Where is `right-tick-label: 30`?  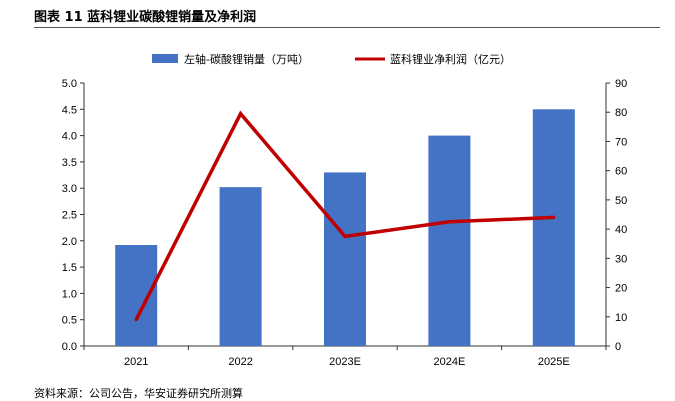 right-tick-label: 30 is located at coordinates (621, 259).